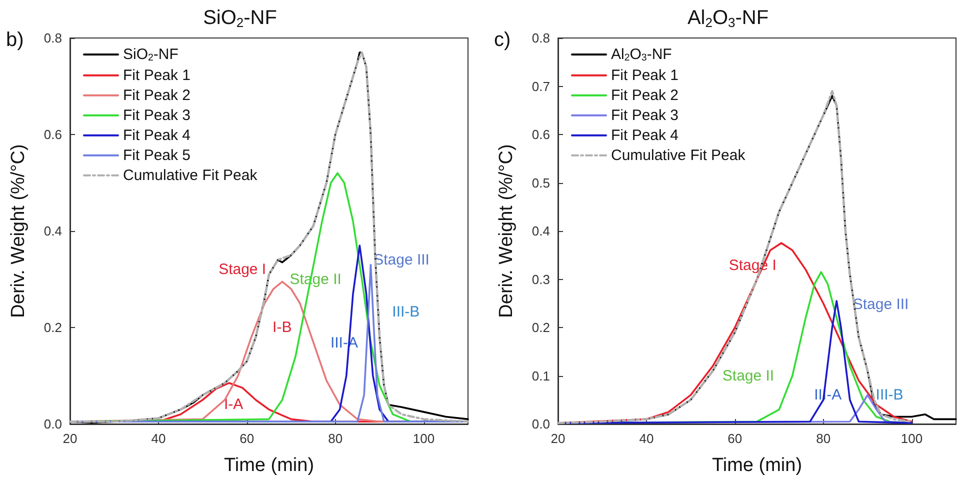 The width and height of the screenshot is (971, 499). Describe the element at coordinates (15, 40) in the screenshot. I see `text: b)` at that location.